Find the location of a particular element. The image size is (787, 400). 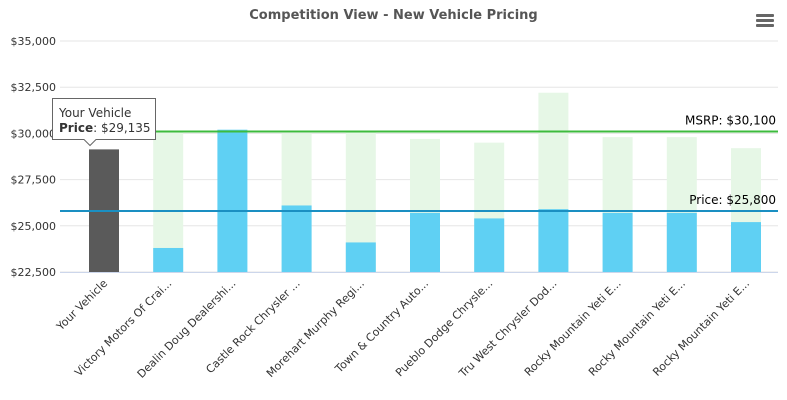

plot-line-label: Price: $25,800 is located at coordinates (732, 200).